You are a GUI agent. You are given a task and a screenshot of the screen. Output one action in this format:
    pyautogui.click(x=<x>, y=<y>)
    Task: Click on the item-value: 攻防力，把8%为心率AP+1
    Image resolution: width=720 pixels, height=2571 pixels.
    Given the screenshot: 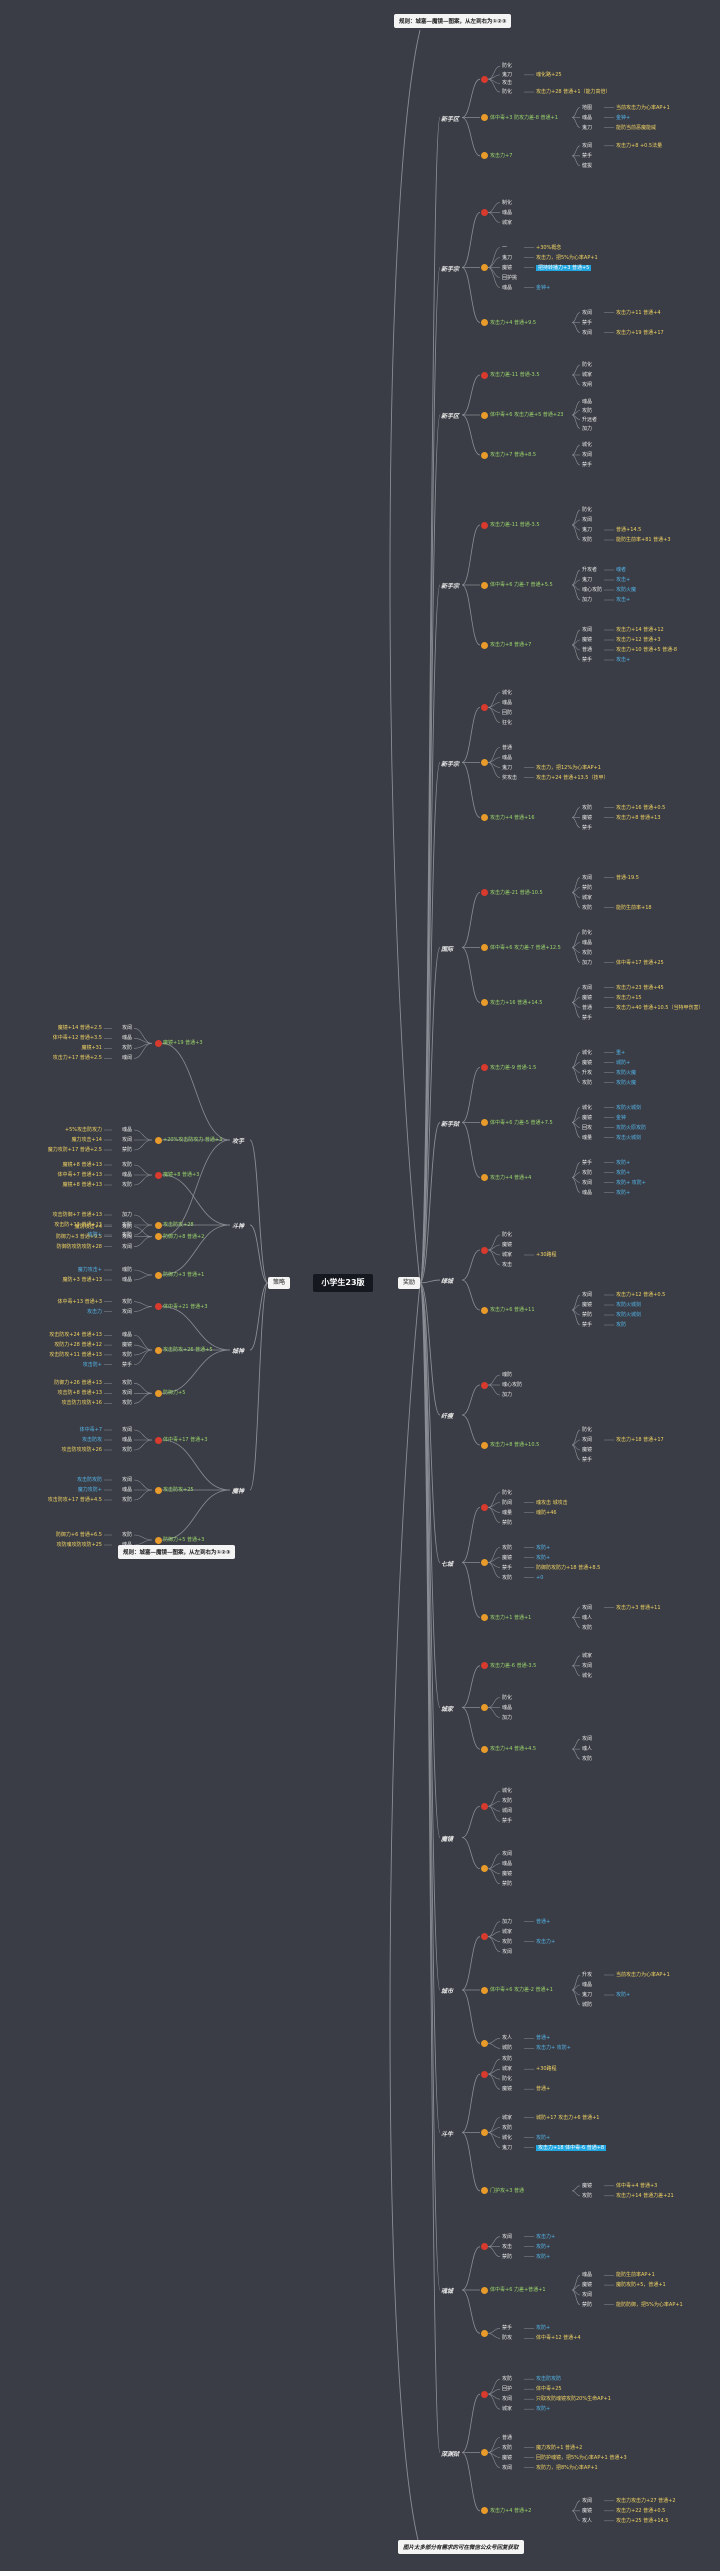 What is the action you would take?
    pyautogui.click(x=567, y=2467)
    